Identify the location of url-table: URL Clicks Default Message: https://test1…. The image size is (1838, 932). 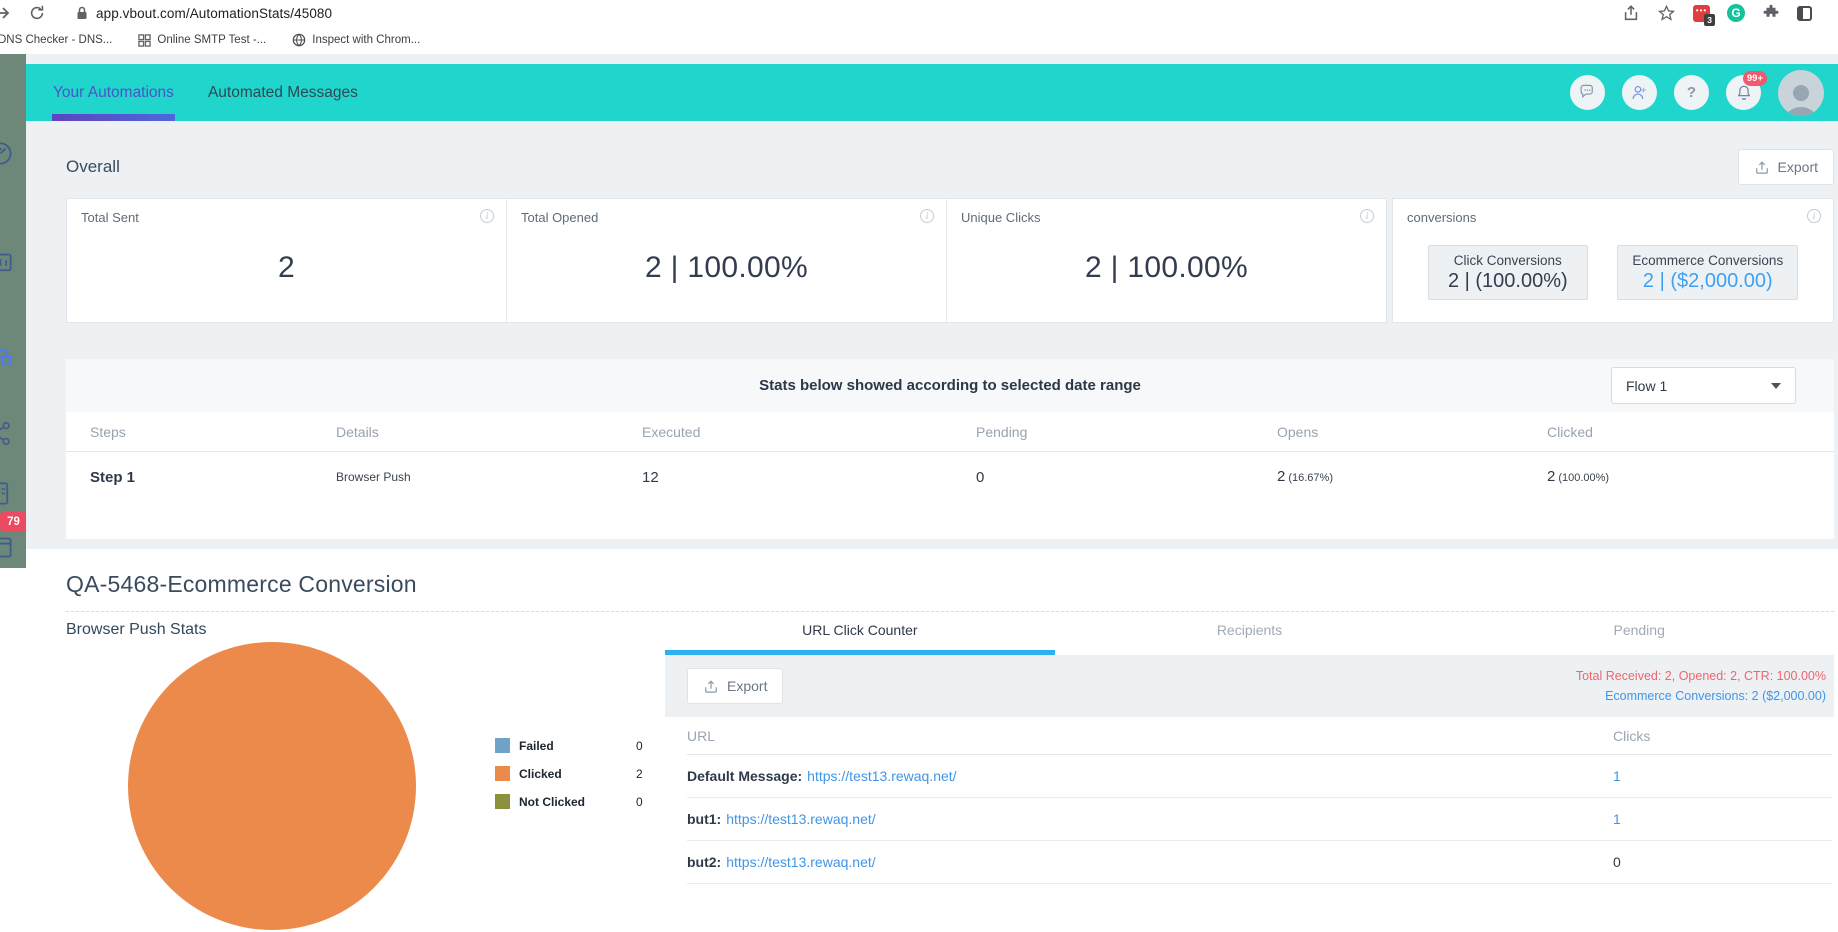
(1259, 800).